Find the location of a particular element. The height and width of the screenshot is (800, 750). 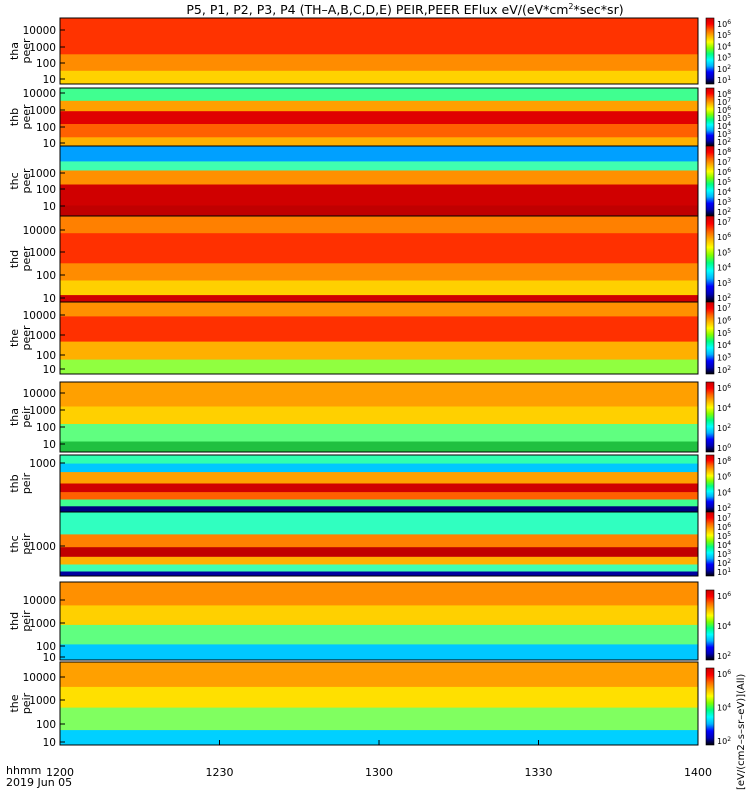

panel-ylabel: thcpeer is located at coordinates (20, 181).